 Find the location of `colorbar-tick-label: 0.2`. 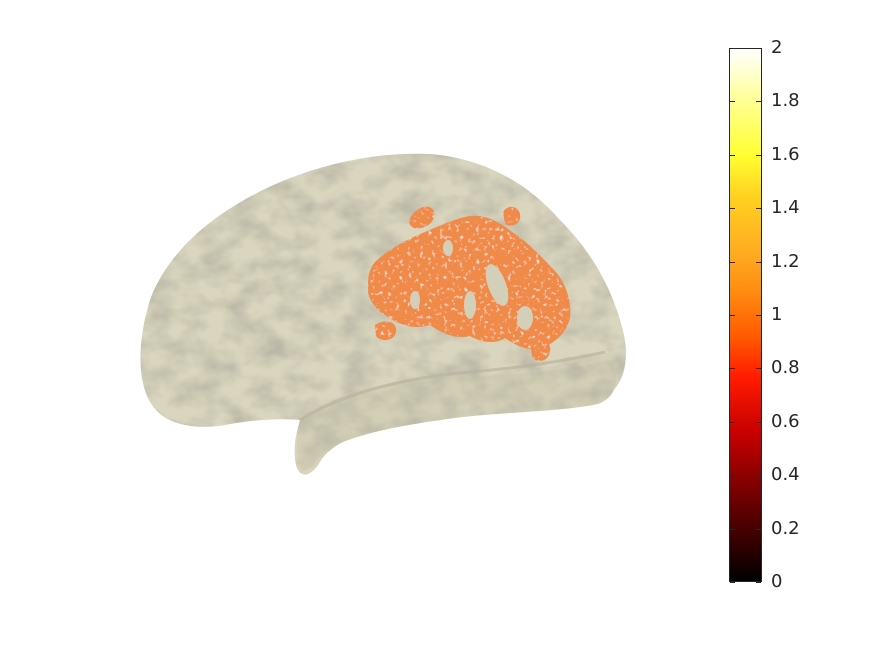

colorbar-tick-label: 0.2 is located at coordinates (785, 529).